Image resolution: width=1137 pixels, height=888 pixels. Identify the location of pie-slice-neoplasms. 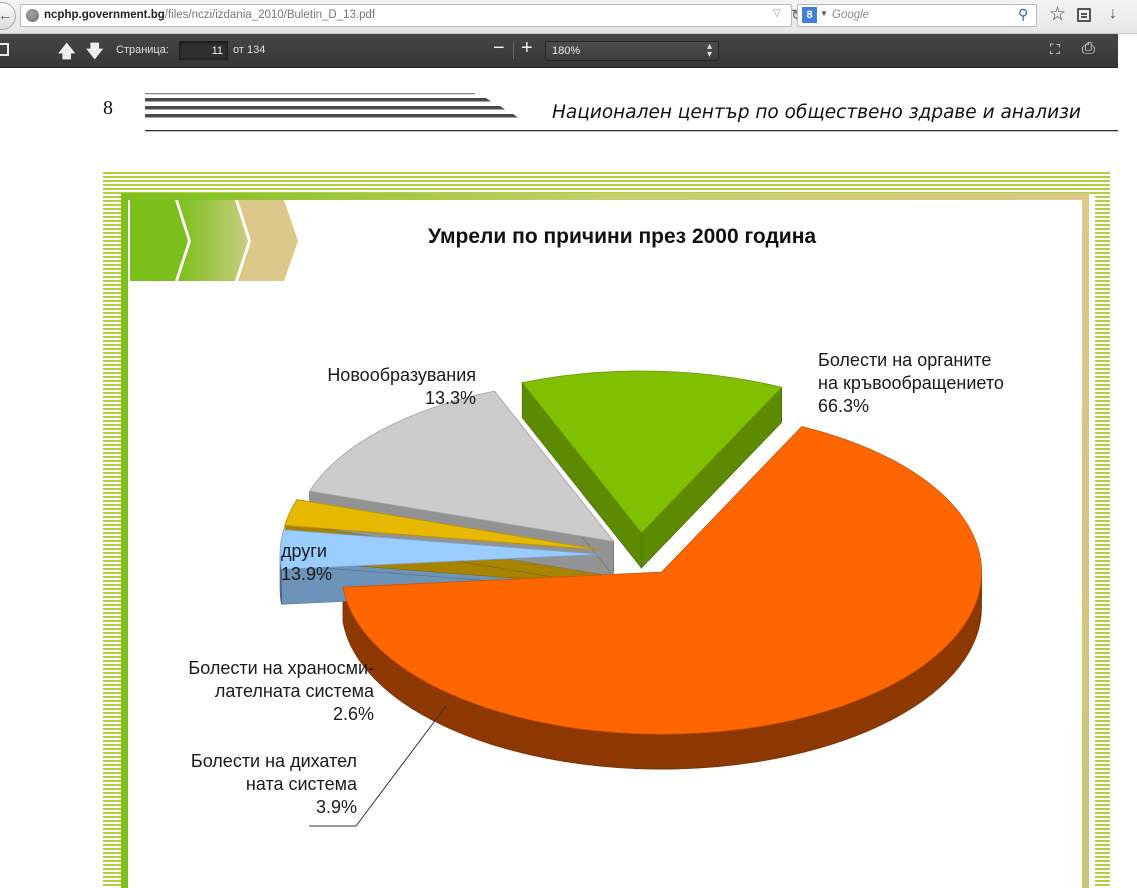
(652, 452).